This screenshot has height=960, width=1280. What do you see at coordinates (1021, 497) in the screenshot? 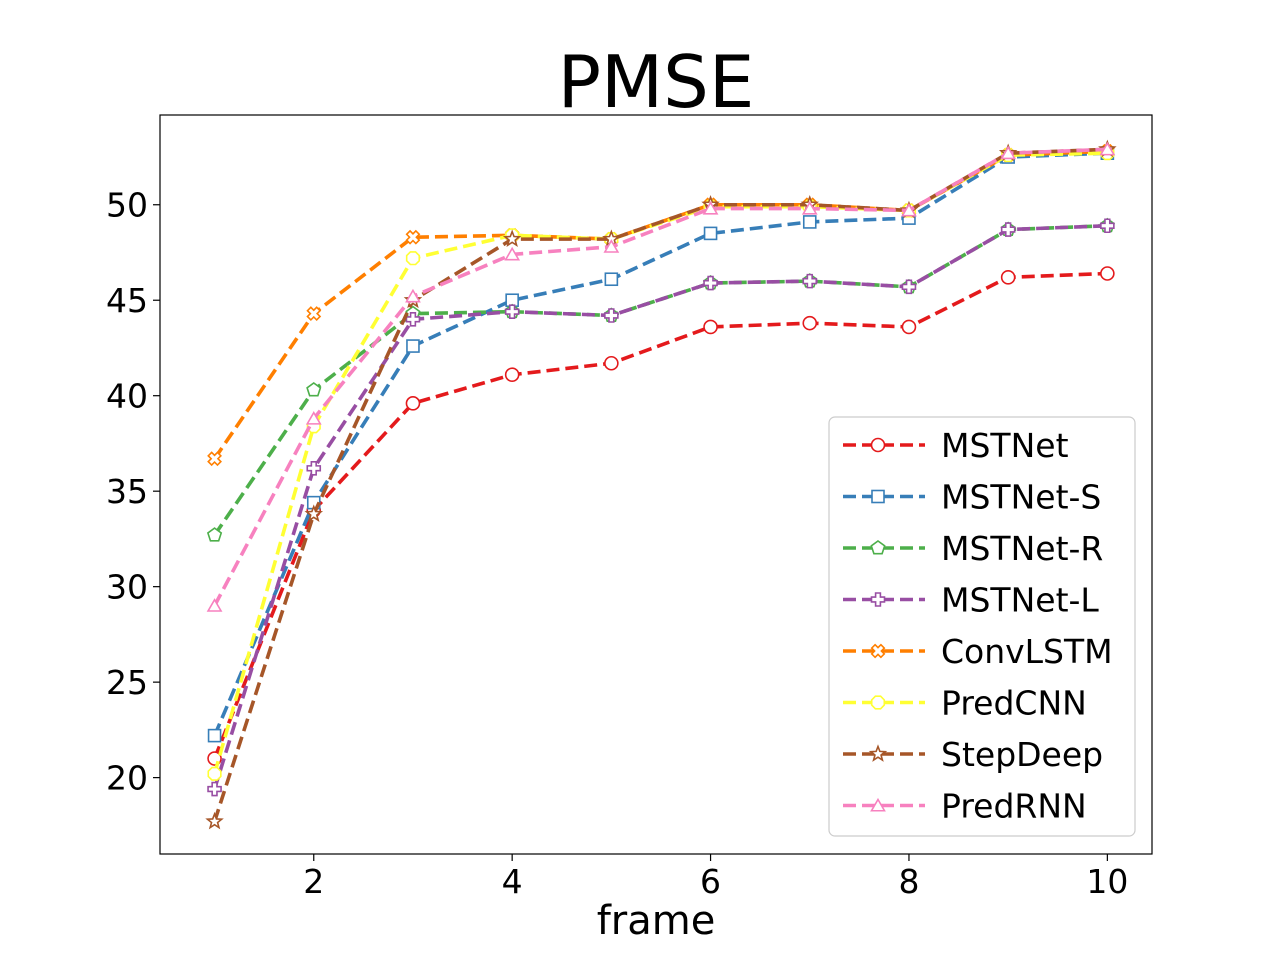
I see `legend-label: MSTNet-S` at bounding box center [1021, 497].